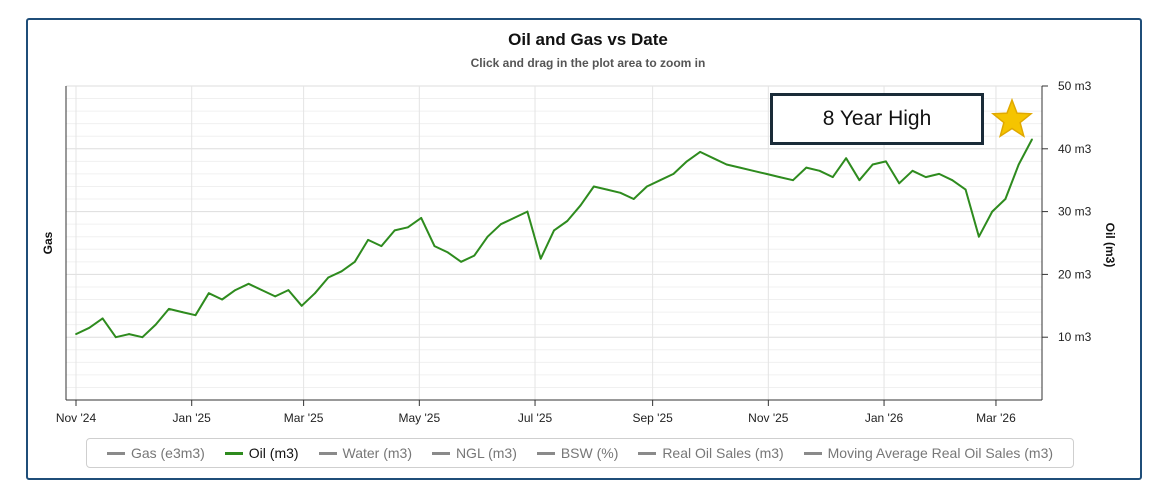 The width and height of the screenshot is (1176, 500). I want to click on y-tick-label: 30 m3, so click(1075, 212).